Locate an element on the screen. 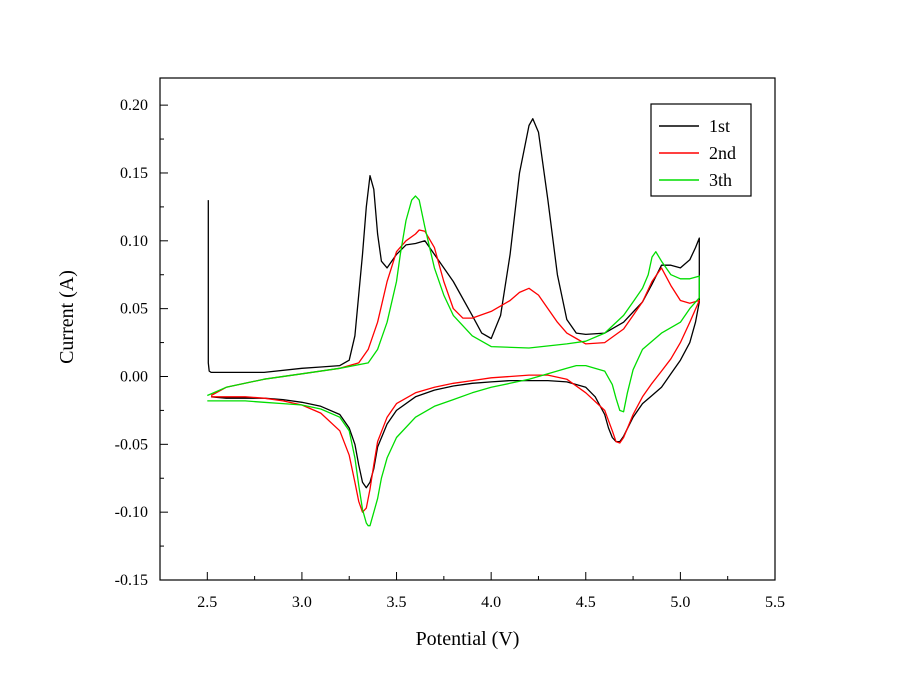 The width and height of the screenshot is (900, 700). legend: 1st 2nd 3th is located at coordinates (701, 150).